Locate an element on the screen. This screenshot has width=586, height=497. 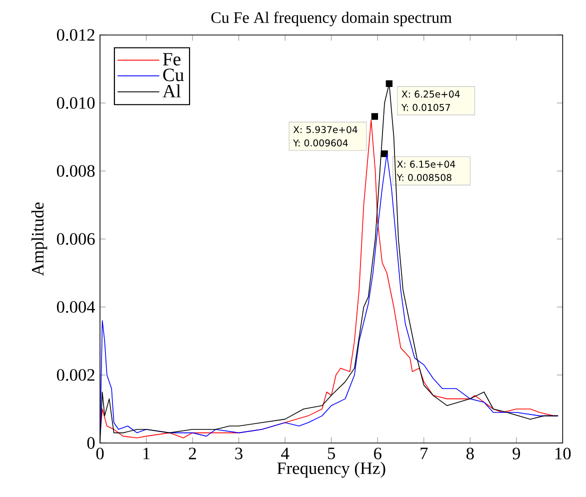
x-tick-label: 9 is located at coordinates (516, 454).